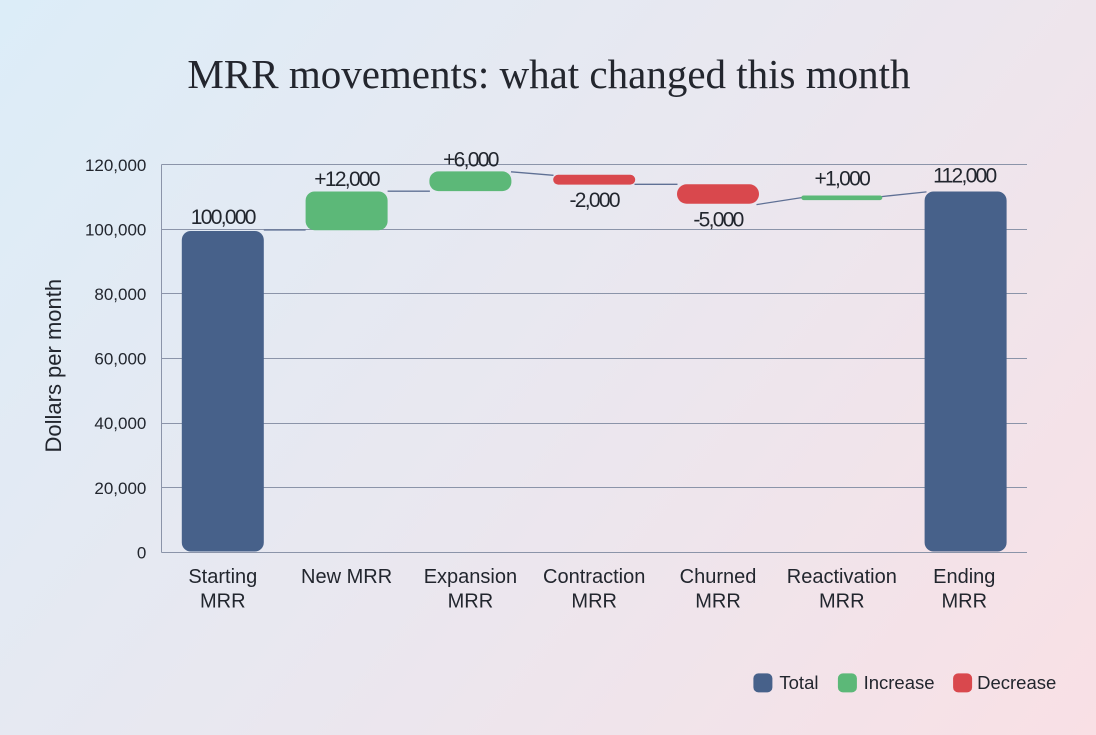 This screenshot has height=735, width=1096. Describe the element at coordinates (222, 577) in the screenshot. I see `svg-text: Starting` at that location.